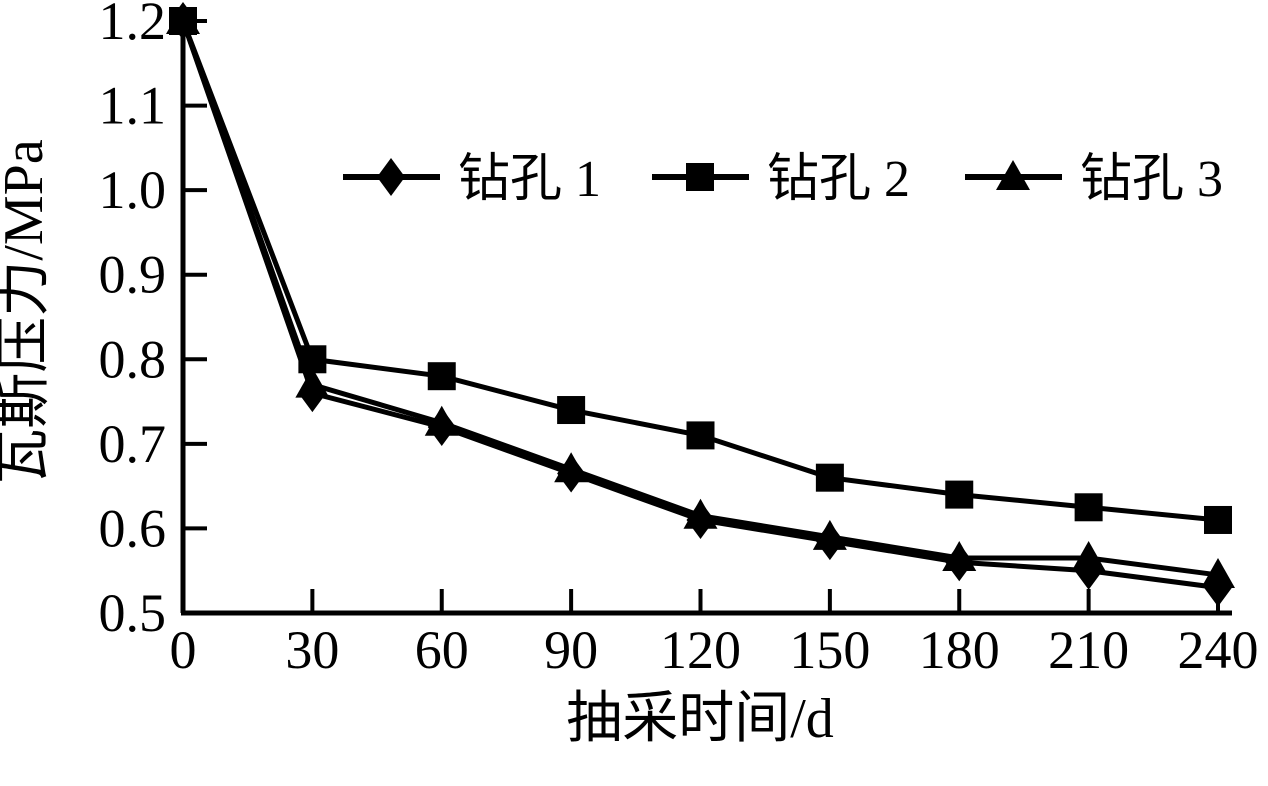  What do you see at coordinates (959, 650) in the screenshot?
I see `x-tick-label: 180` at bounding box center [959, 650].